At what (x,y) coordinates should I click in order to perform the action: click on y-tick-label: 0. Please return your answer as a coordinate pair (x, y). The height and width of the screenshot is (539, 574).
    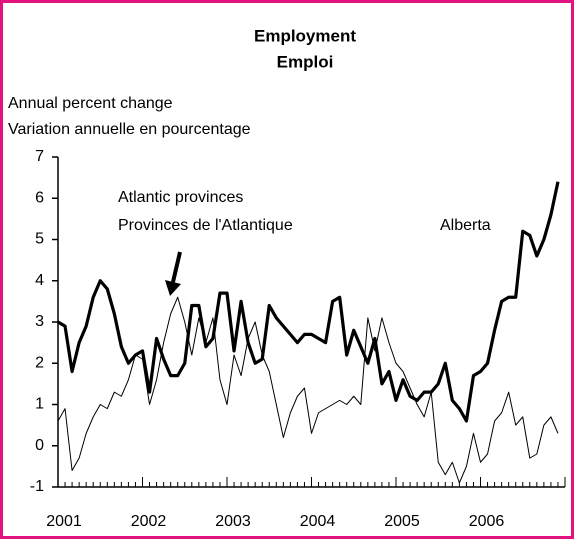
    Looking at the image, I should click on (39, 445).